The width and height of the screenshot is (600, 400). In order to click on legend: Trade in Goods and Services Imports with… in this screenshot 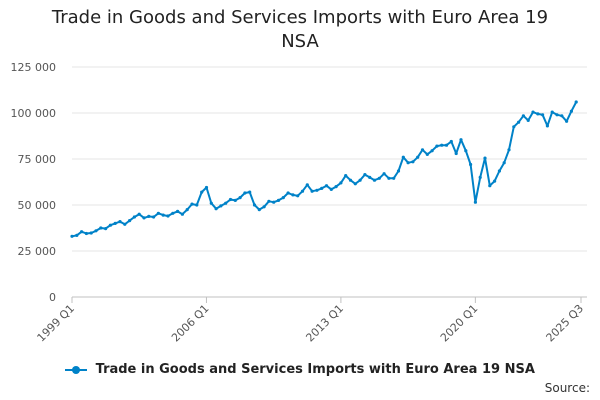, I will do `click(300, 369)`.